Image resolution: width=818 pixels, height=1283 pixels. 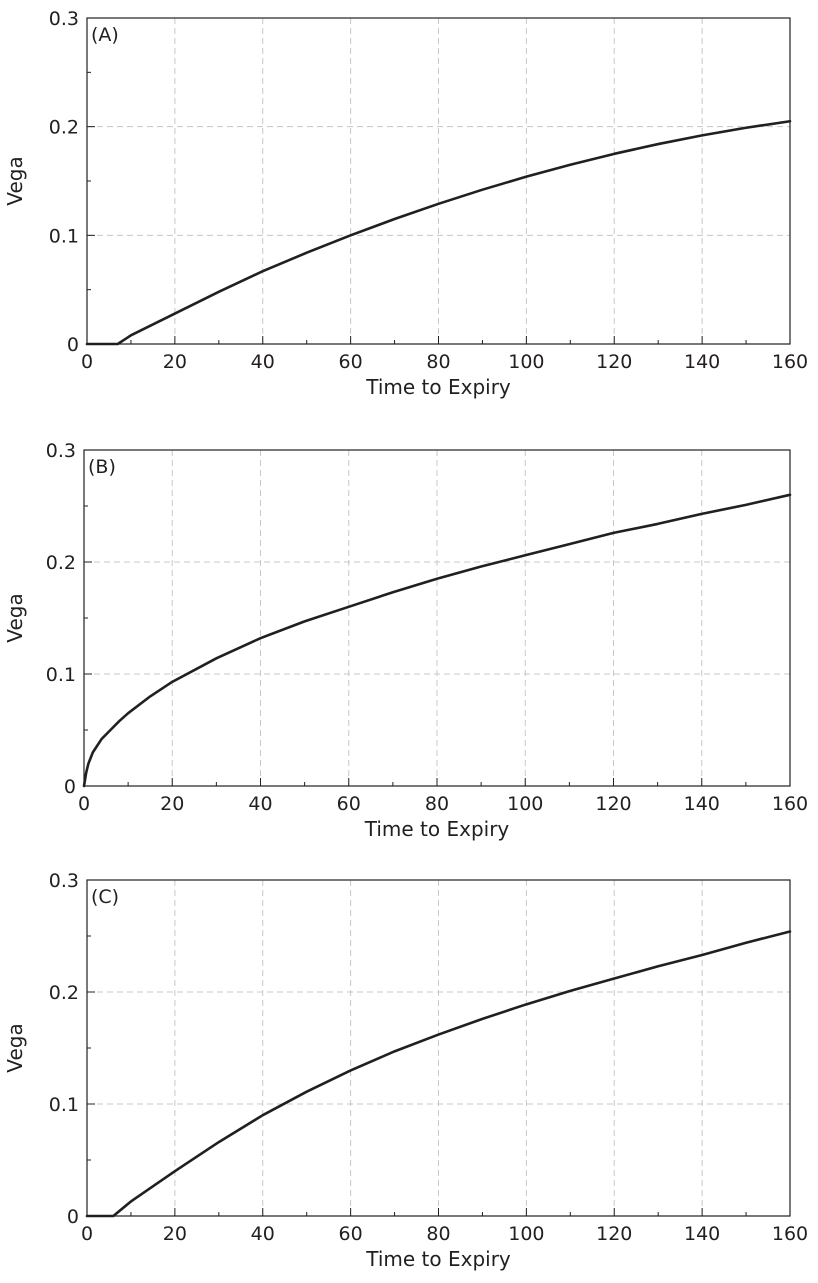 I want to click on panel-label-b: (B), so click(x=102, y=467).